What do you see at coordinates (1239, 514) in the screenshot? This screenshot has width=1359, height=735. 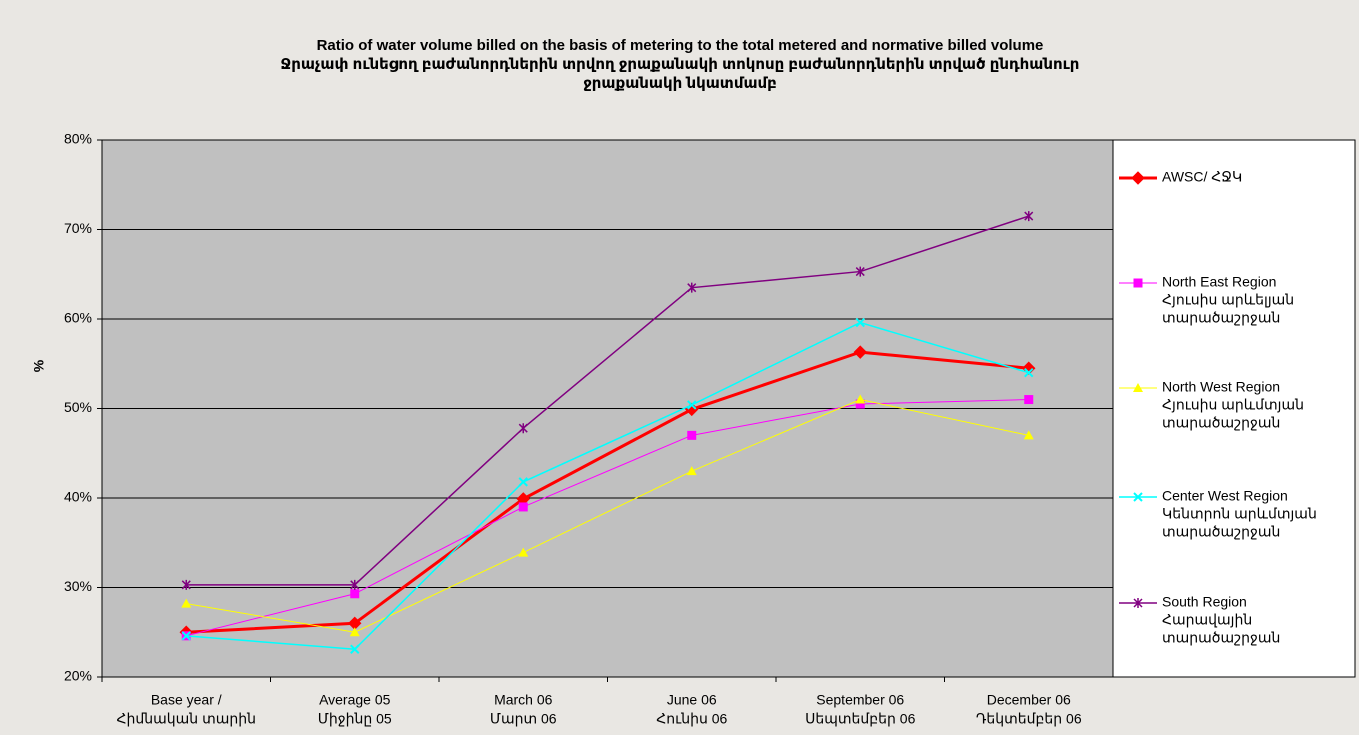 I see `legend-label: Կենտրոն արևմտյան` at bounding box center [1239, 514].